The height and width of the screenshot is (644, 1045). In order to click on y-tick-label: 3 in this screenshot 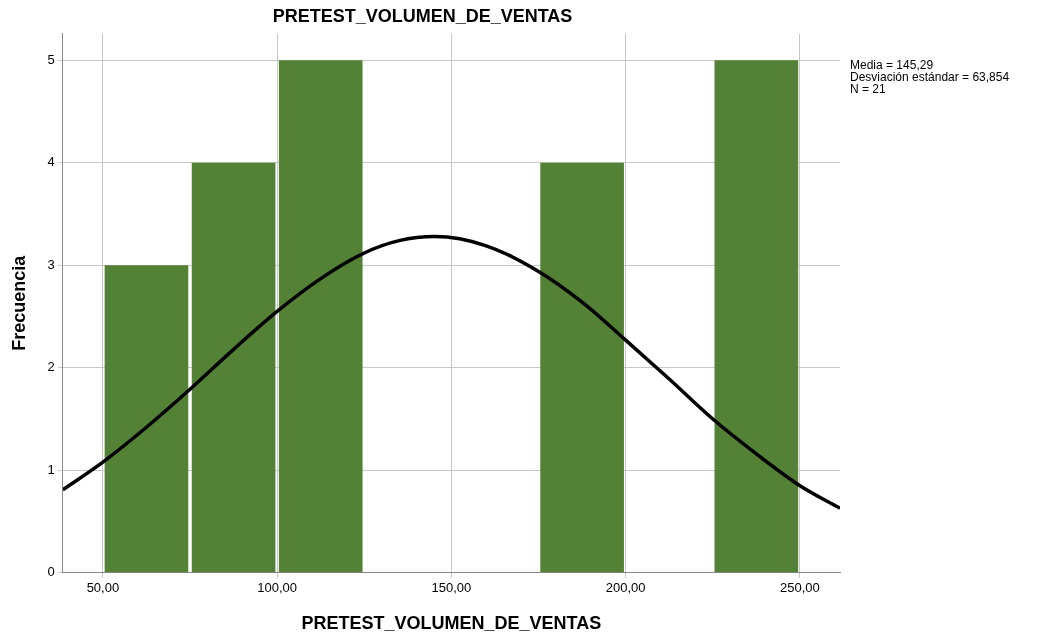, I will do `click(51, 264)`.